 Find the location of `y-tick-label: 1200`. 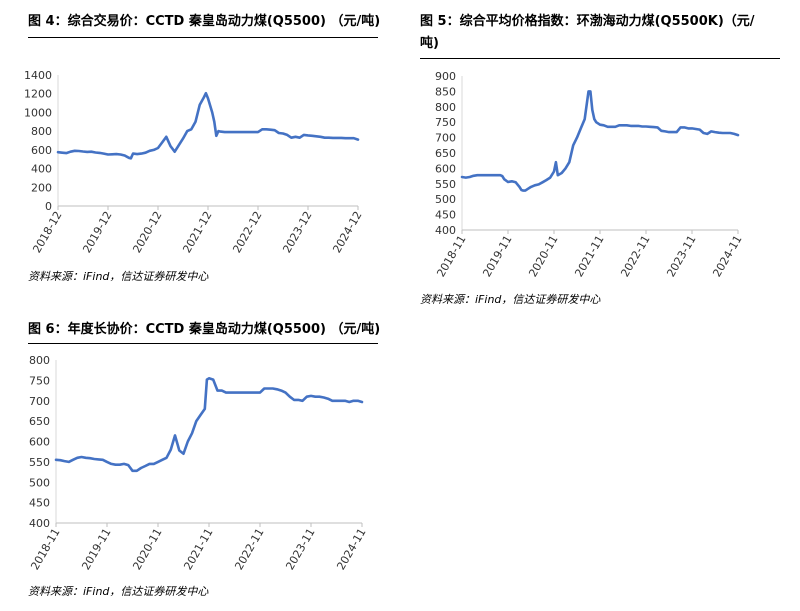

y-tick-label: 1200 is located at coordinates (38, 94).